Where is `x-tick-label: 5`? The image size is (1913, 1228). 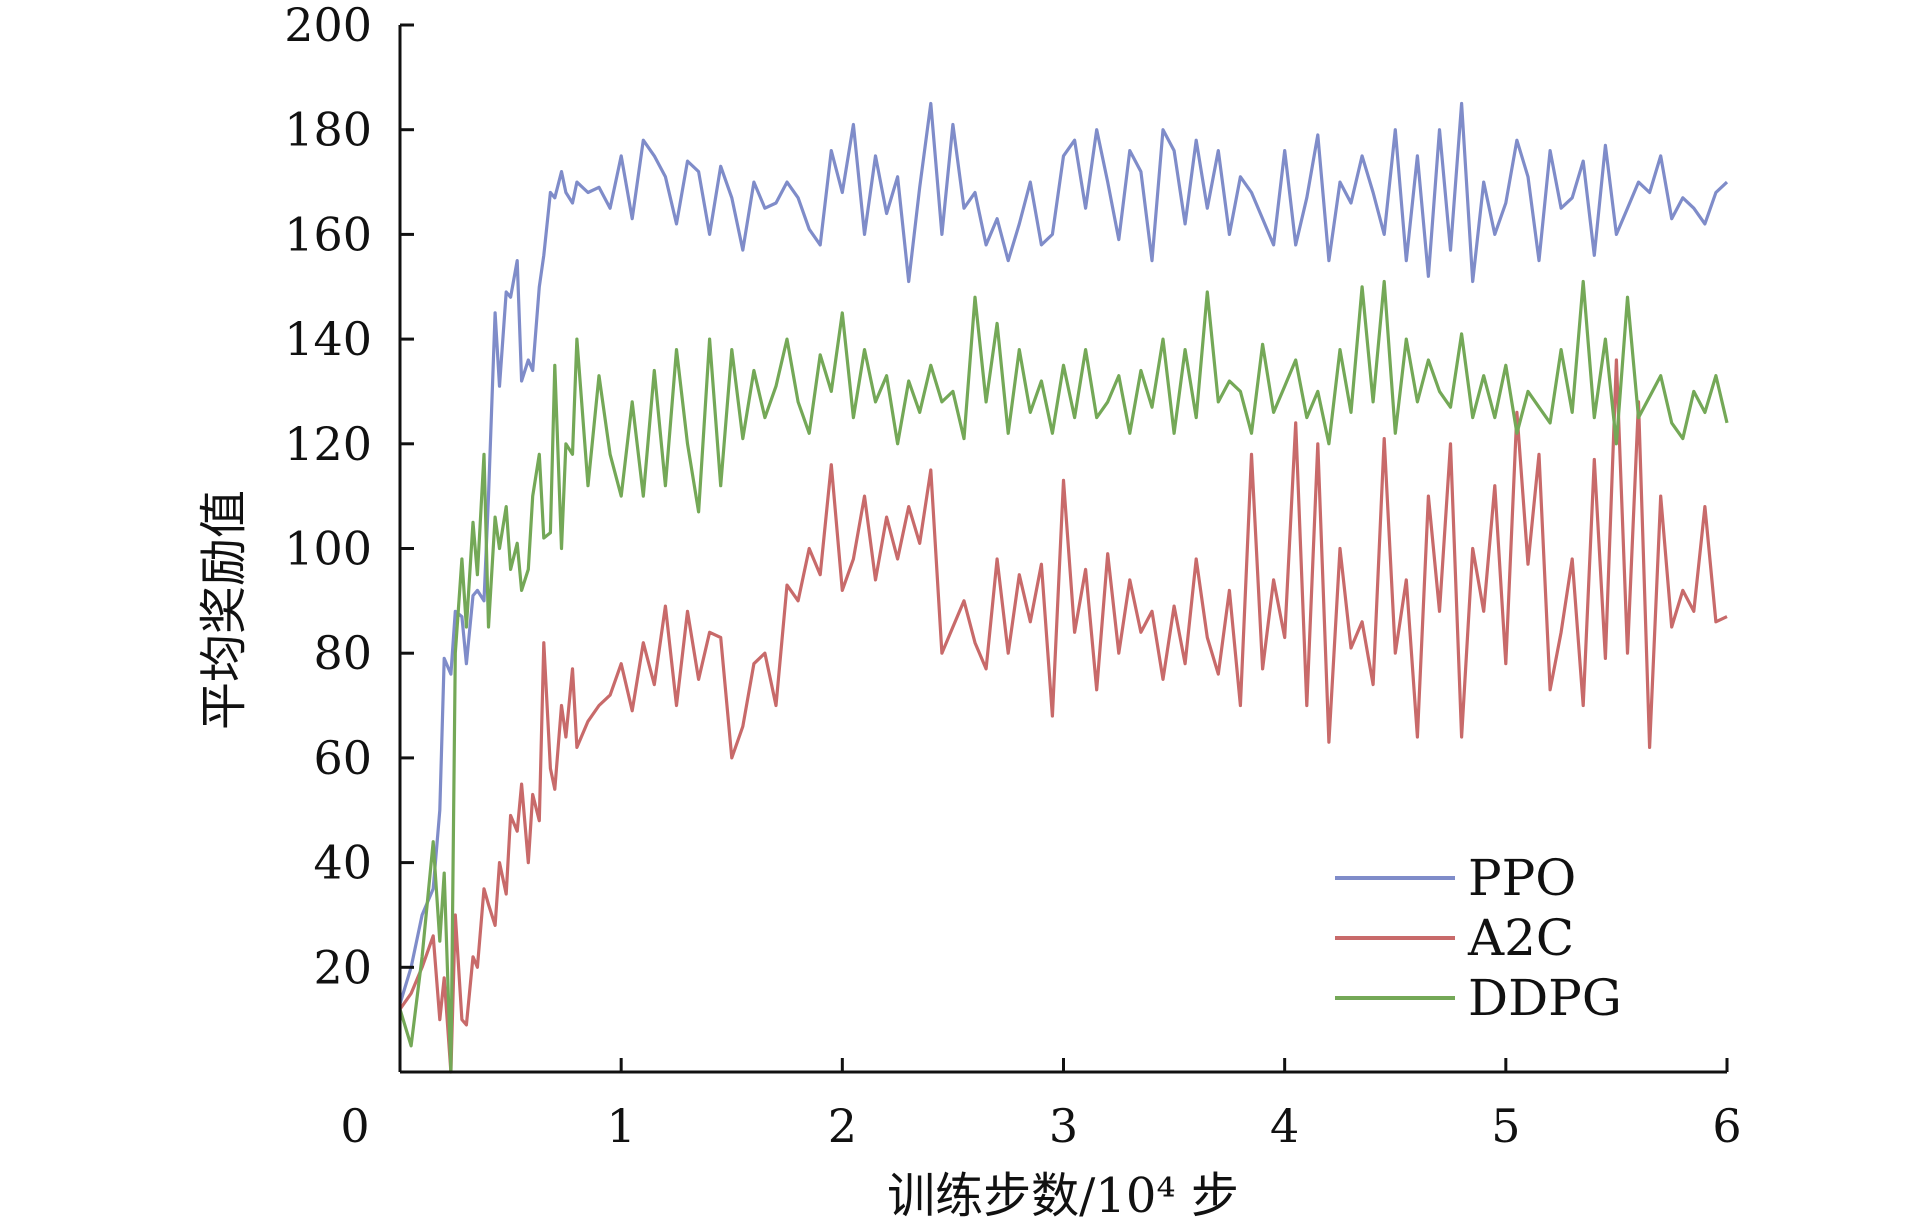
x-tick-label: 5 is located at coordinates (1505, 1126).